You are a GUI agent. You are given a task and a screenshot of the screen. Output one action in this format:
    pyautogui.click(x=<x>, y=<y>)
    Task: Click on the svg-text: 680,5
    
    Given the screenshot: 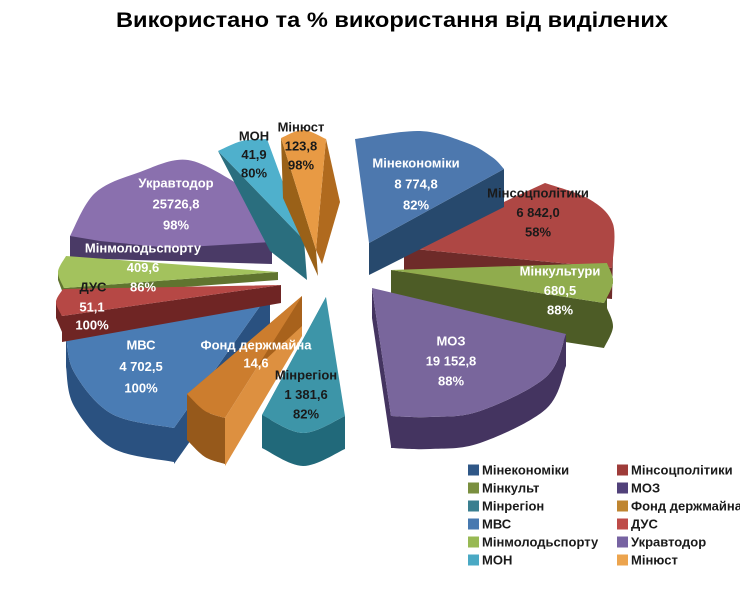 What is the action you would take?
    pyautogui.click(x=560, y=290)
    